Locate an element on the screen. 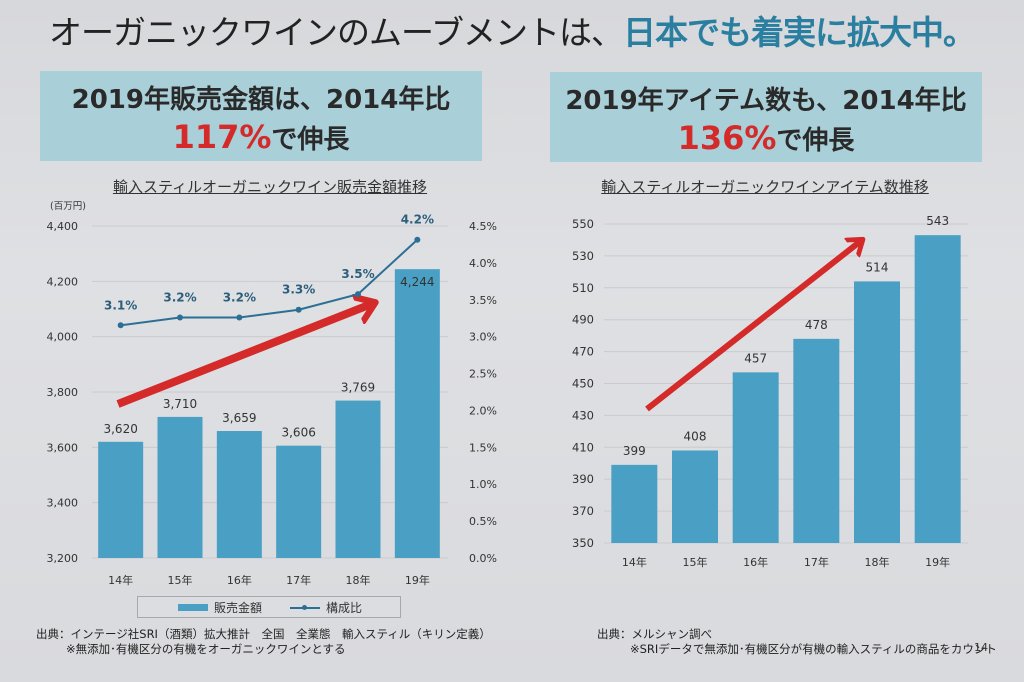  sales-y2-tick-label: 4.5% is located at coordinates (483, 226).